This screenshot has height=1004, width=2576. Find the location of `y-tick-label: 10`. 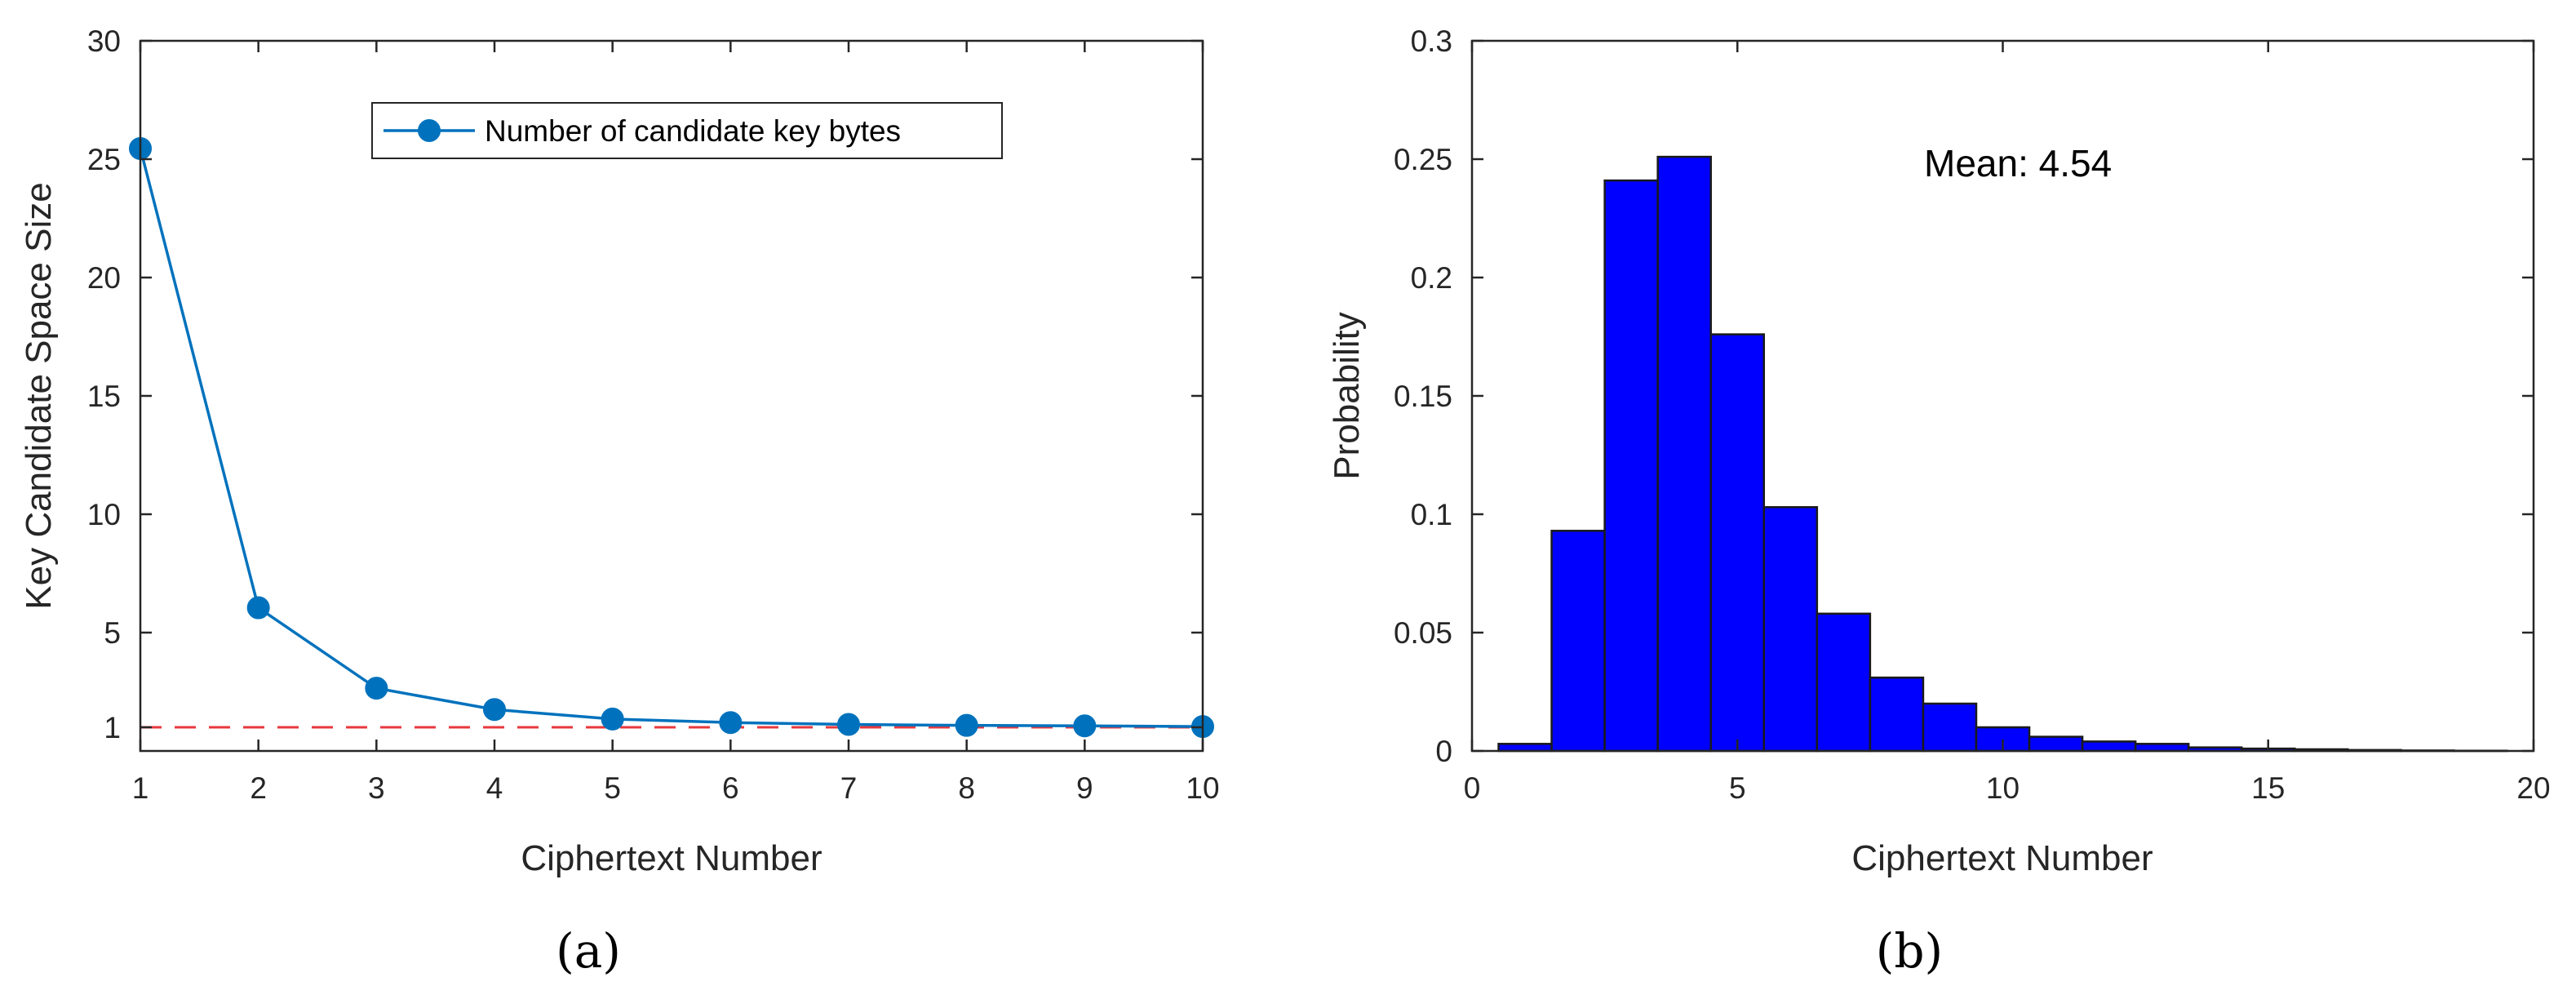

y-tick-label: 10 is located at coordinates (104, 514).